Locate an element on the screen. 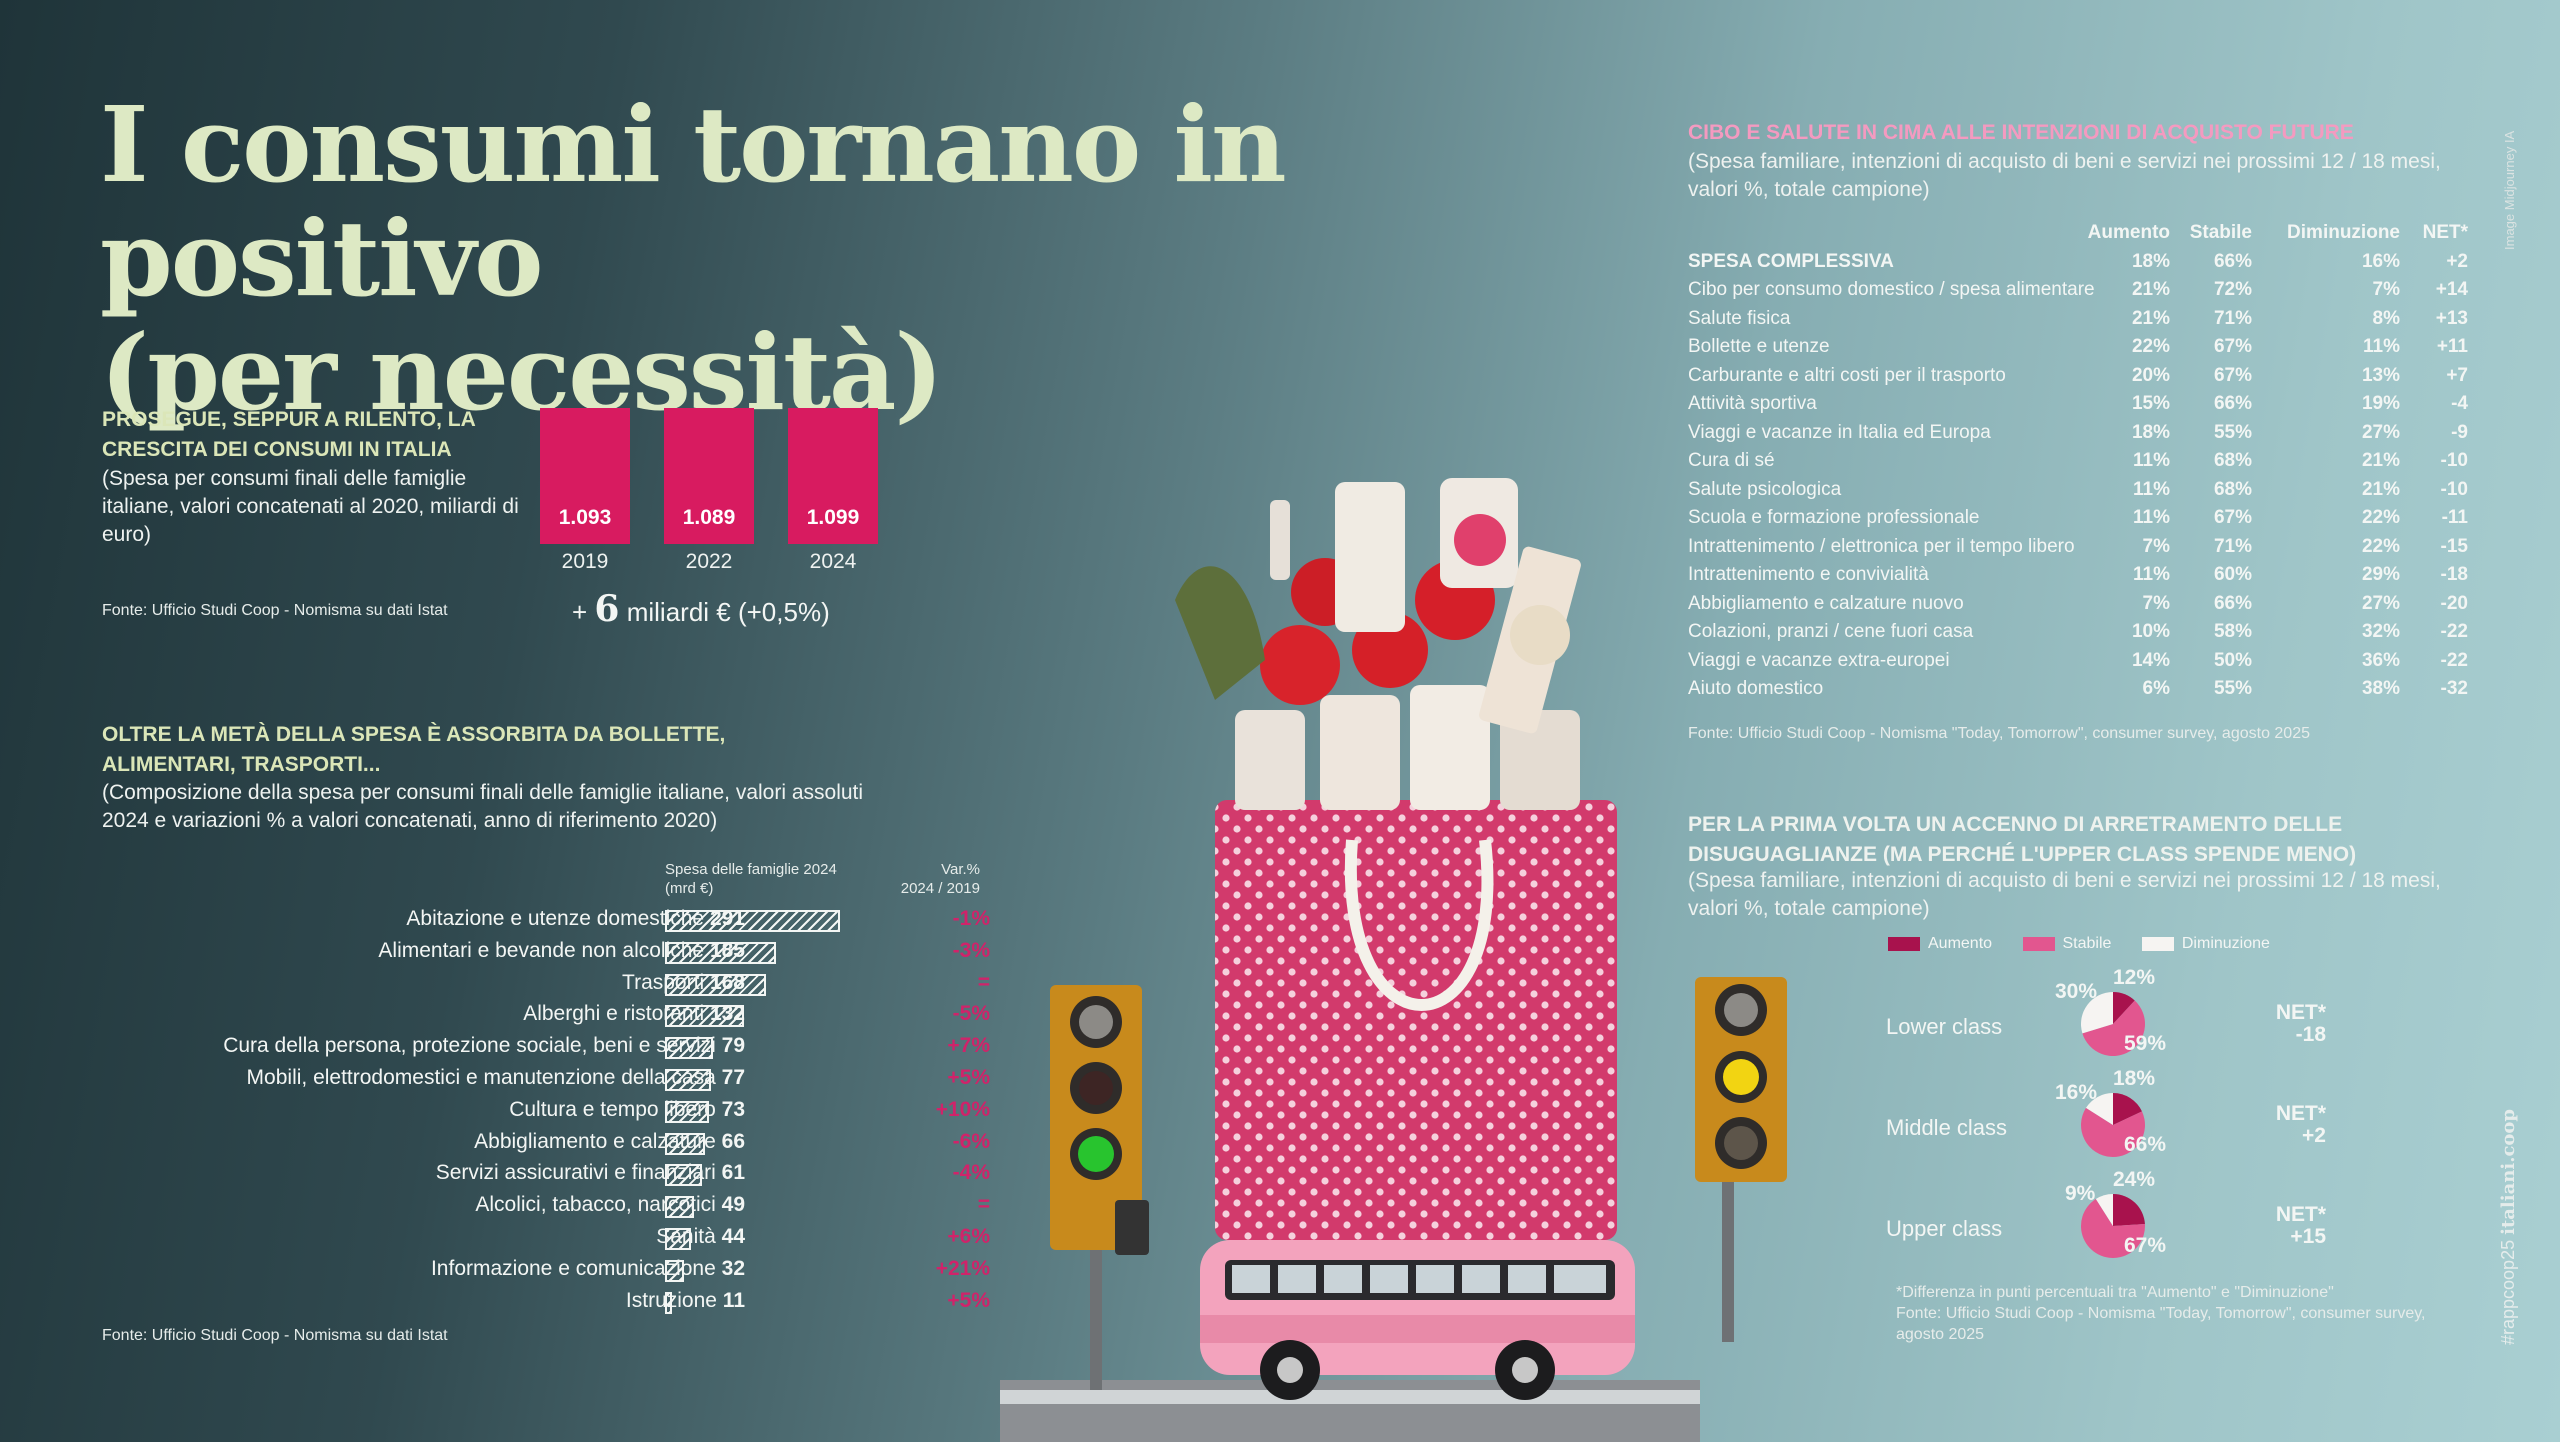 Image resolution: width=2560 pixels, height=1442 pixels. spending-variation: +7% is located at coordinates (968, 1046).